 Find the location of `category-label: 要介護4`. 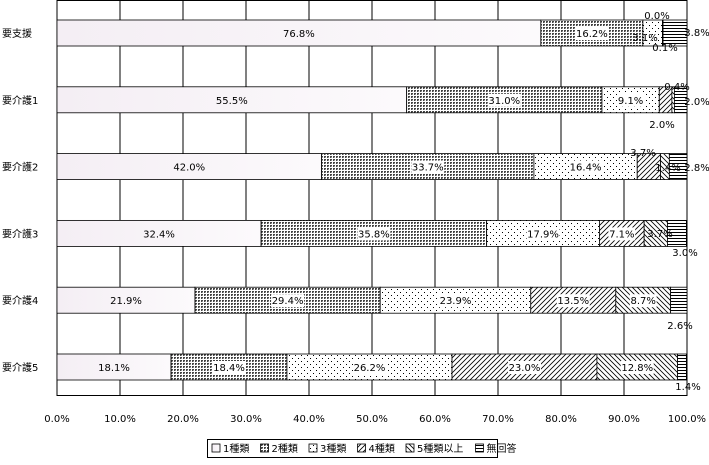

category-label: 要介護4 is located at coordinates (20, 300).